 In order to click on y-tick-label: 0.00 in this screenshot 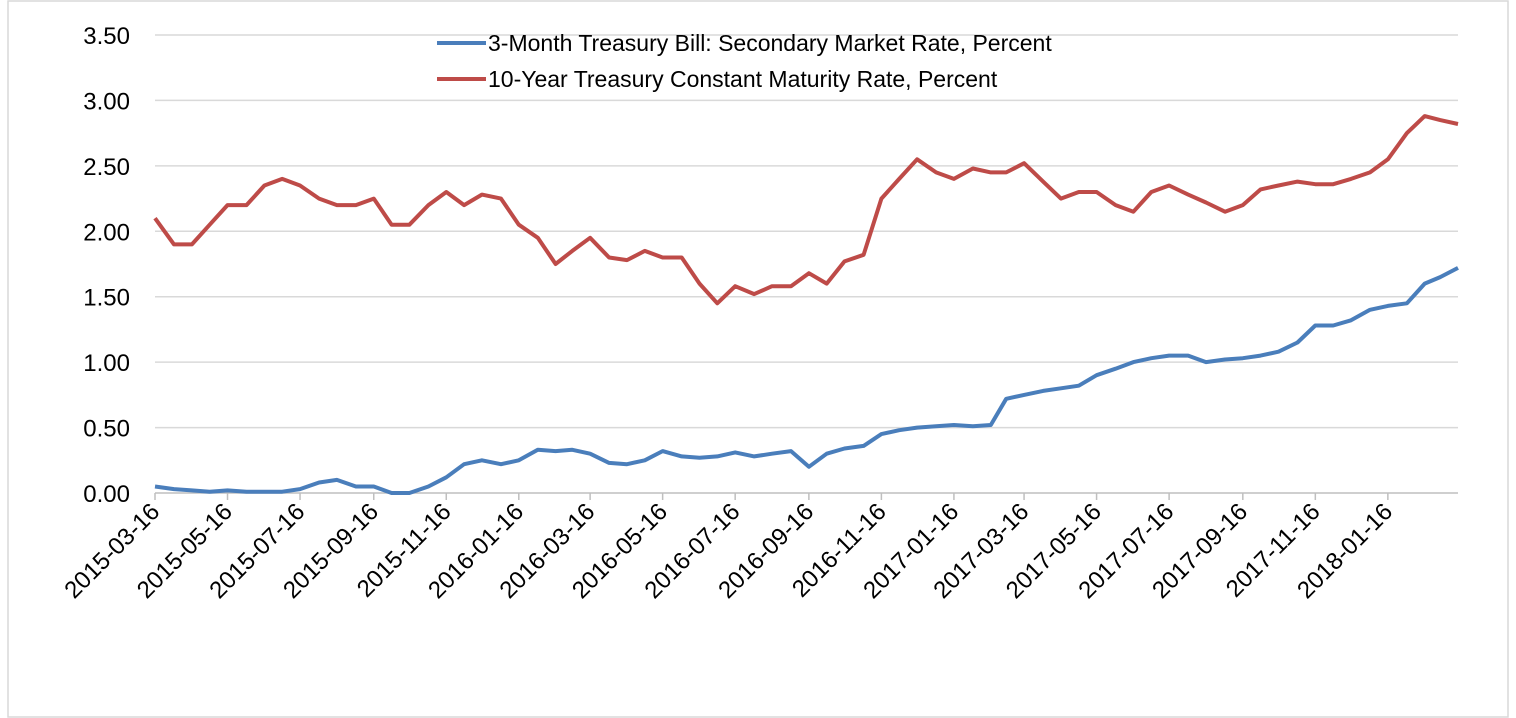, I will do `click(106, 494)`.